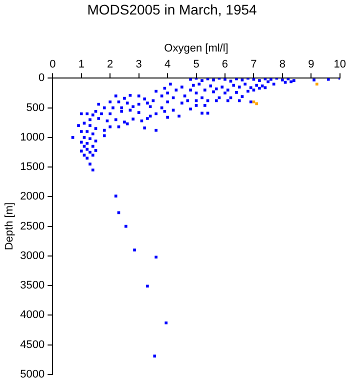  I want to click on y-tick-label: 2000, so click(32, 196).